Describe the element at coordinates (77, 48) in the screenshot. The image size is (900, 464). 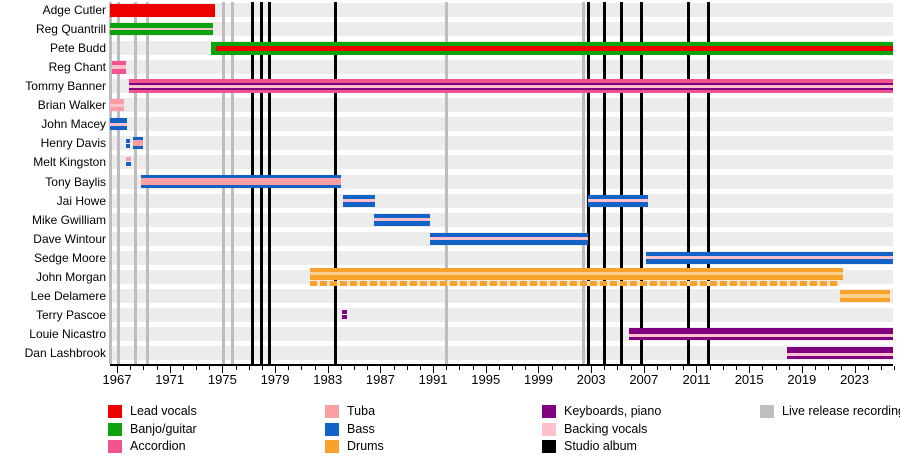
I see `member-label: Pete Budd` at that location.